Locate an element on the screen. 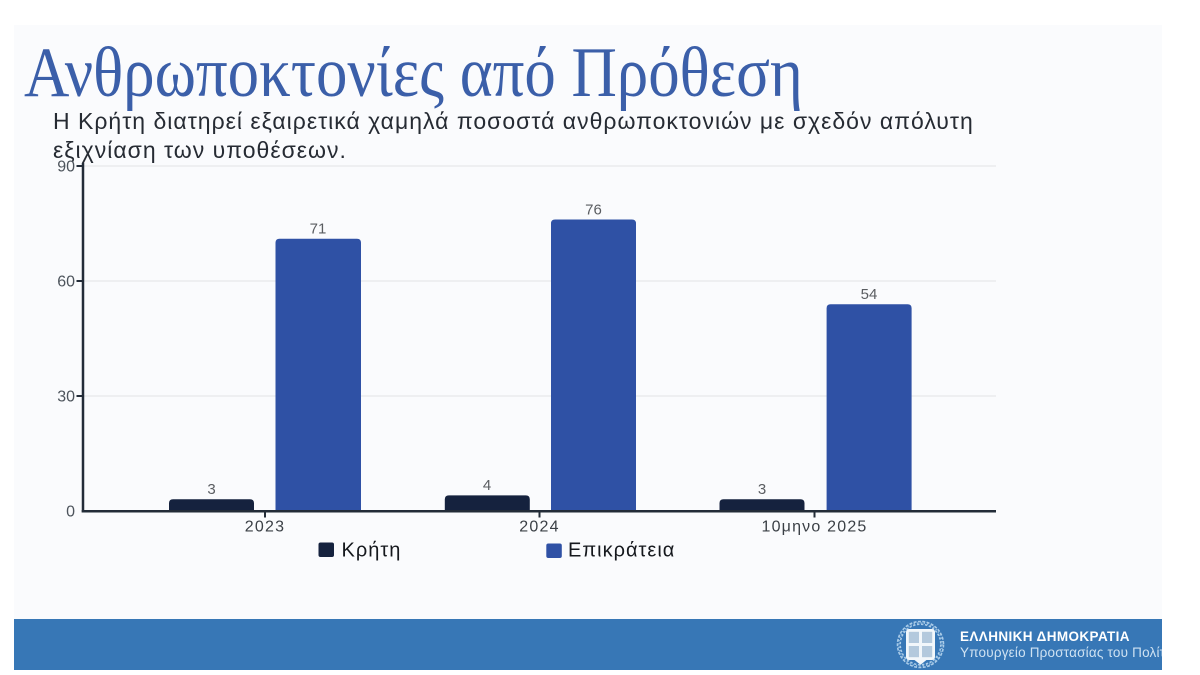  svg-text: 60 is located at coordinates (66, 282).